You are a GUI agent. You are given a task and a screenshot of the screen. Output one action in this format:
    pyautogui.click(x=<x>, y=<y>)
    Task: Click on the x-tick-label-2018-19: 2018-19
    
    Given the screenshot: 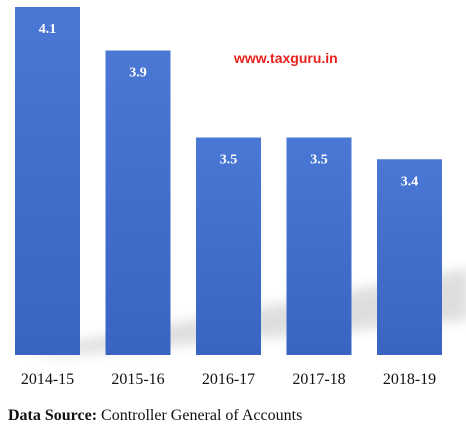 What is the action you would take?
    pyautogui.click(x=409, y=379)
    